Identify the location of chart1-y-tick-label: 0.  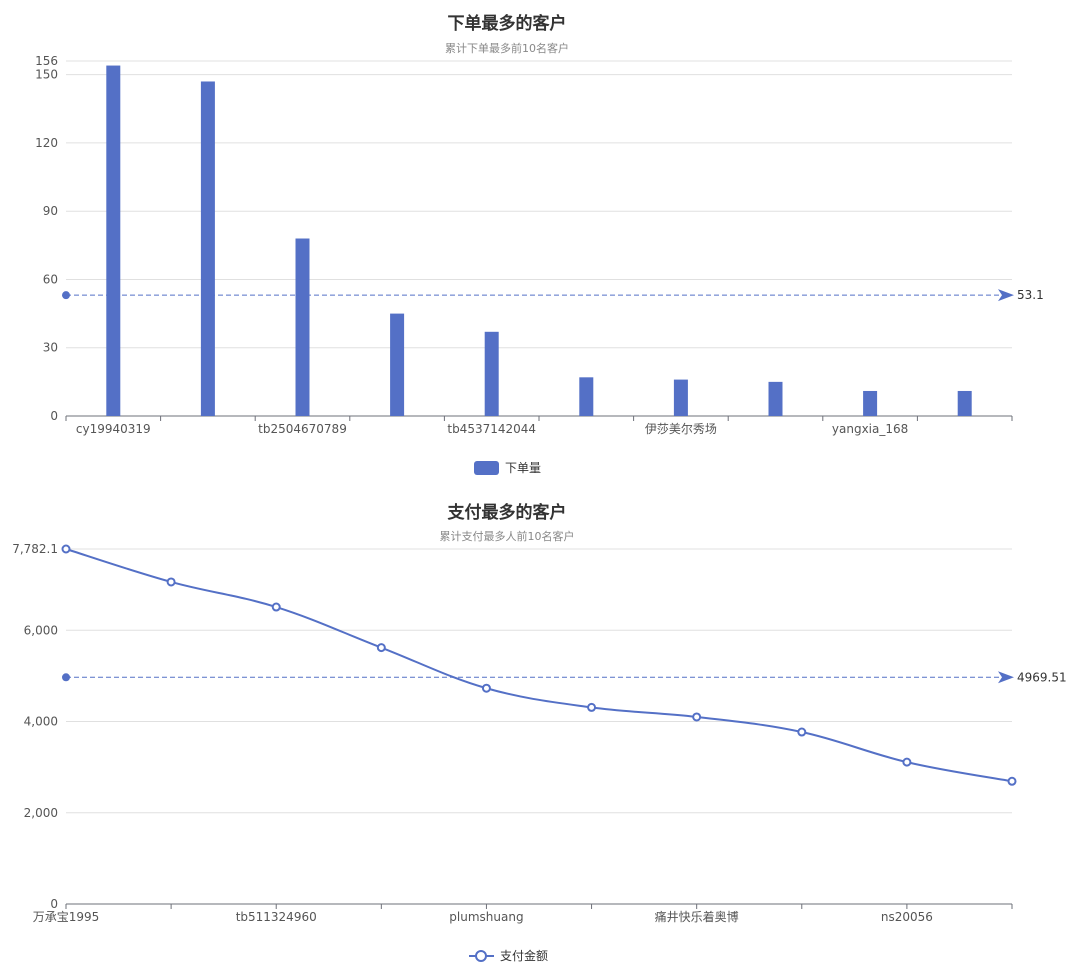
(54, 416).